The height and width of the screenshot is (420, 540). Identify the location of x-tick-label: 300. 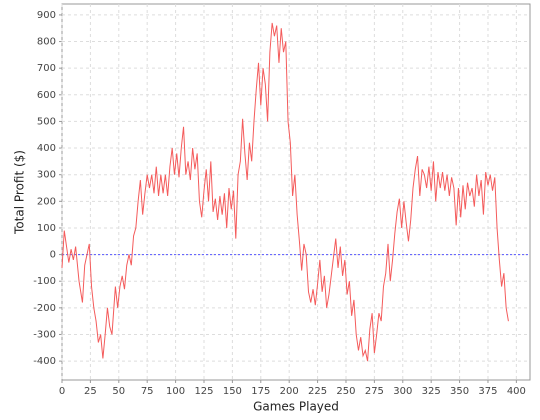
(402, 391).